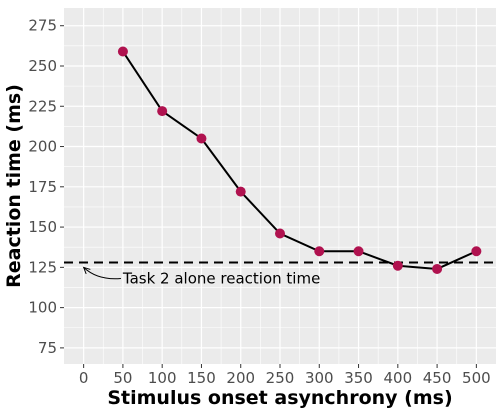  What do you see at coordinates (221, 278) in the screenshot?
I see `annotation-label: Task 2 alone reaction time` at bounding box center [221, 278].